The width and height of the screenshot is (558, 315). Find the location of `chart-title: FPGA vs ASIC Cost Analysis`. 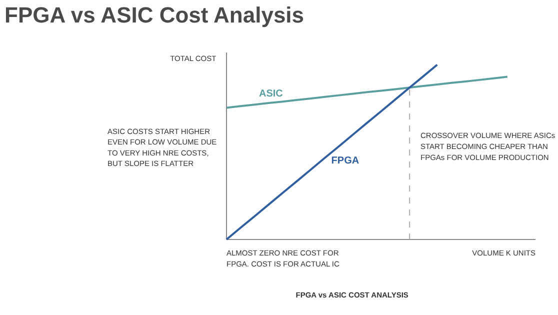

chart-title: FPGA vs ASIC Cost Analysis is located at coordinates (154, 15).